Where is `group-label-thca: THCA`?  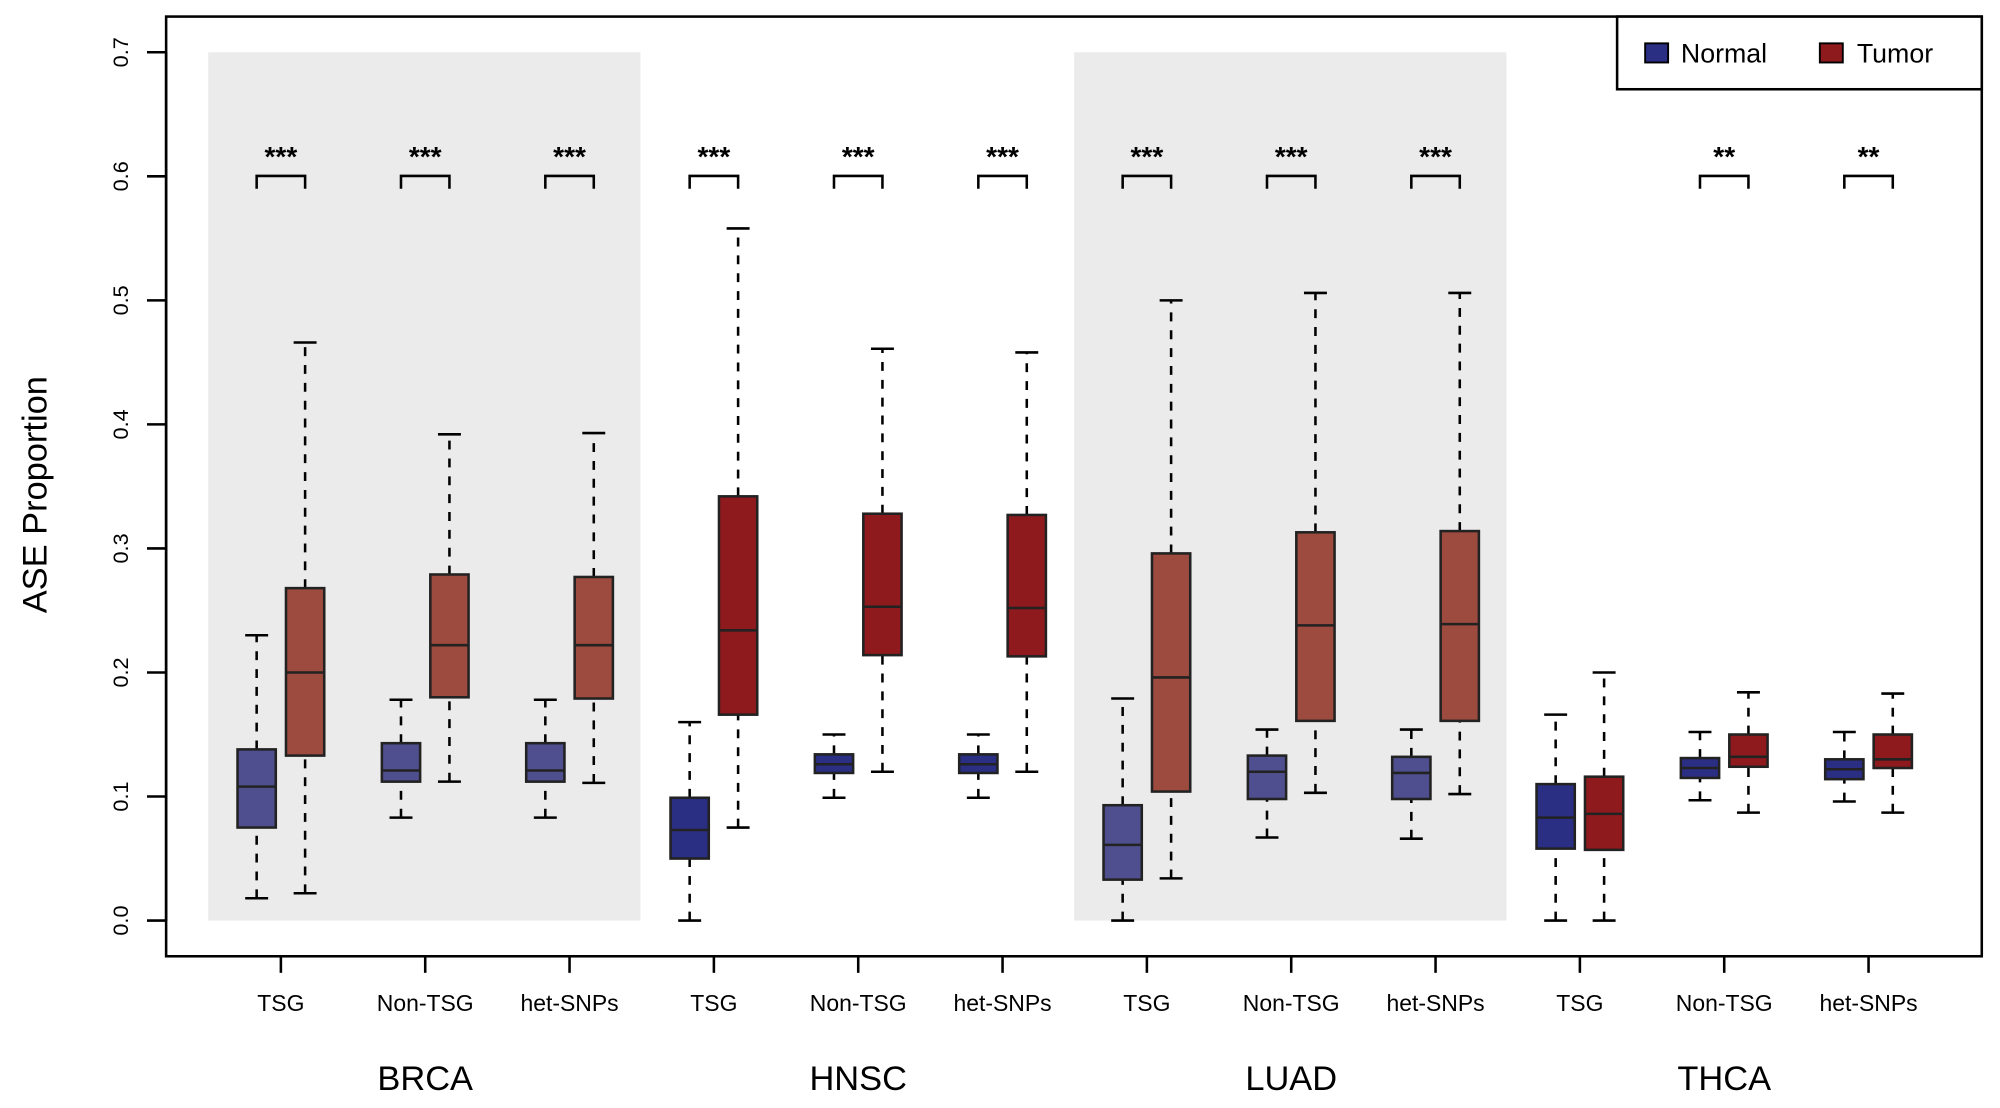
group-label-thca: THCA is located at coordinates (1724, 1079).